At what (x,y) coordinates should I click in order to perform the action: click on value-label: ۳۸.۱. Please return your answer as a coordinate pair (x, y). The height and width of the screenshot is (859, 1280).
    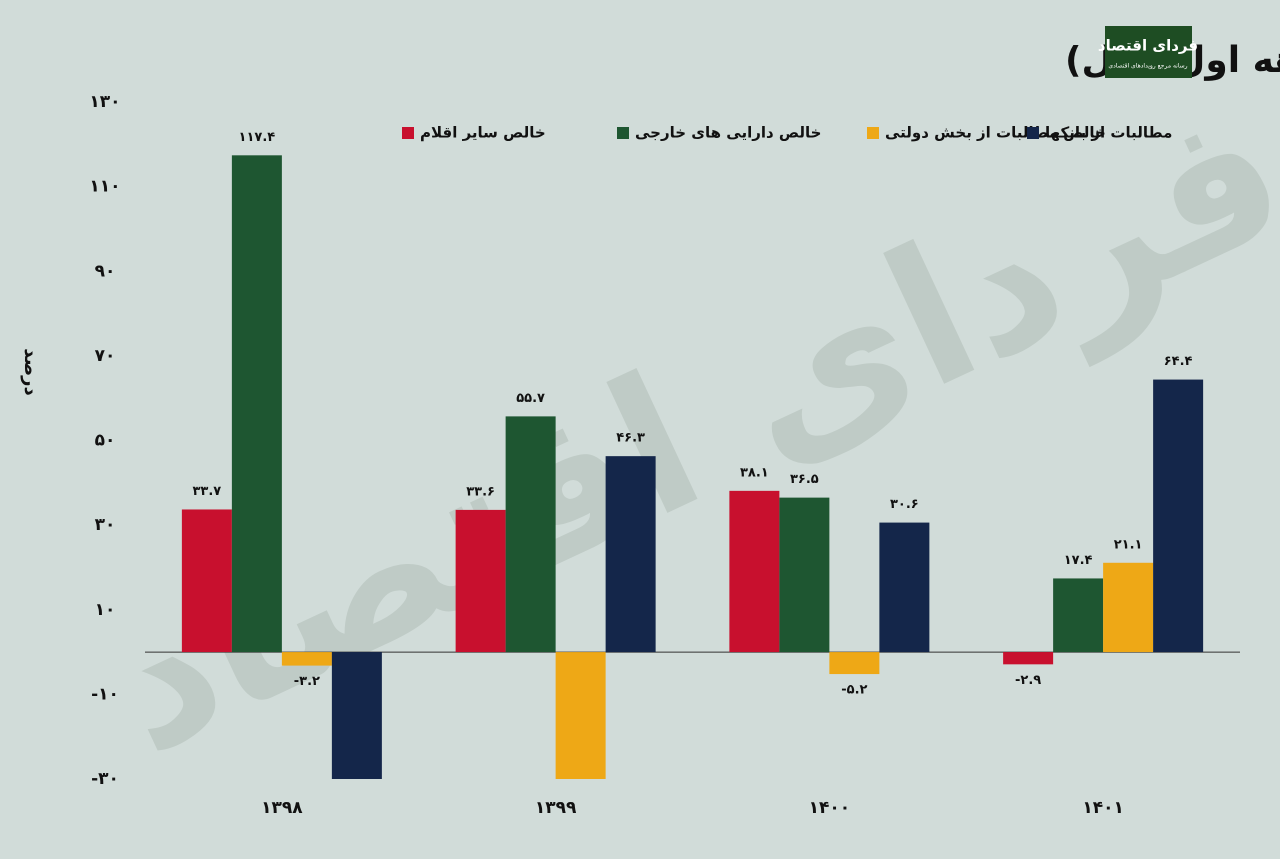
    Looking at the image, I should click on (754, 472).